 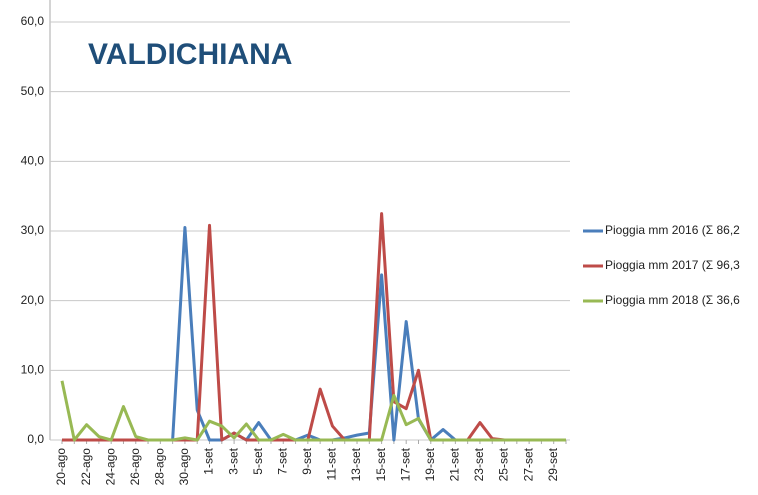 I want to click on x-tick-label: 17-set, so click(x=405, y=464).